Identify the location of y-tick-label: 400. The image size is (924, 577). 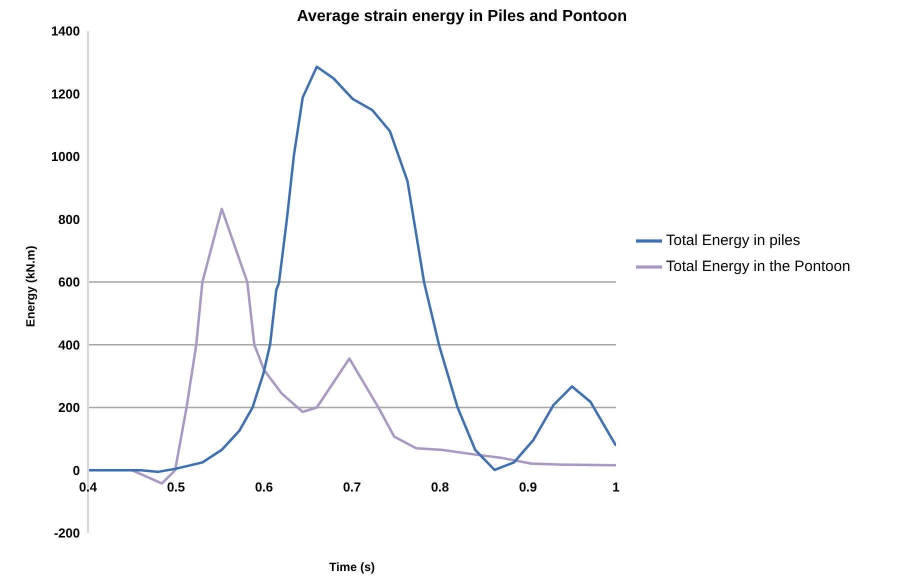
(69, 344).